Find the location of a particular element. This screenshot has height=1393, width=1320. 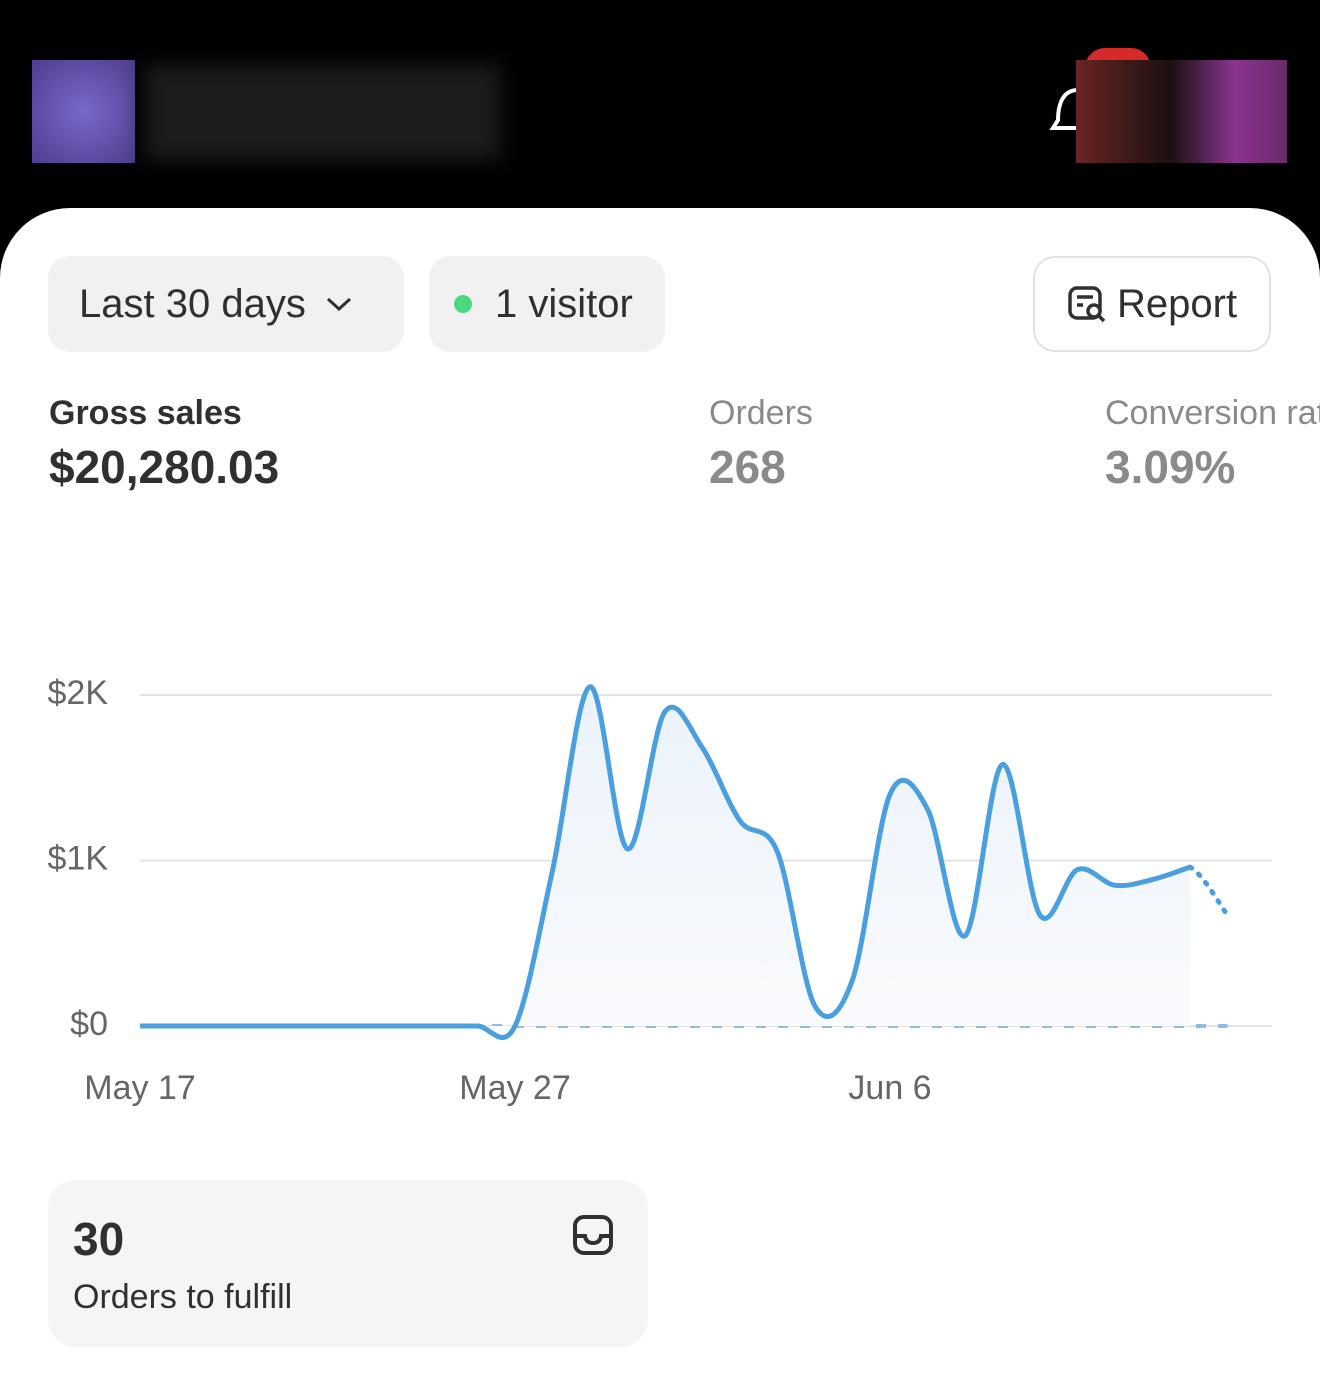

metric-label: Orders is located at coordinates (761, 413).